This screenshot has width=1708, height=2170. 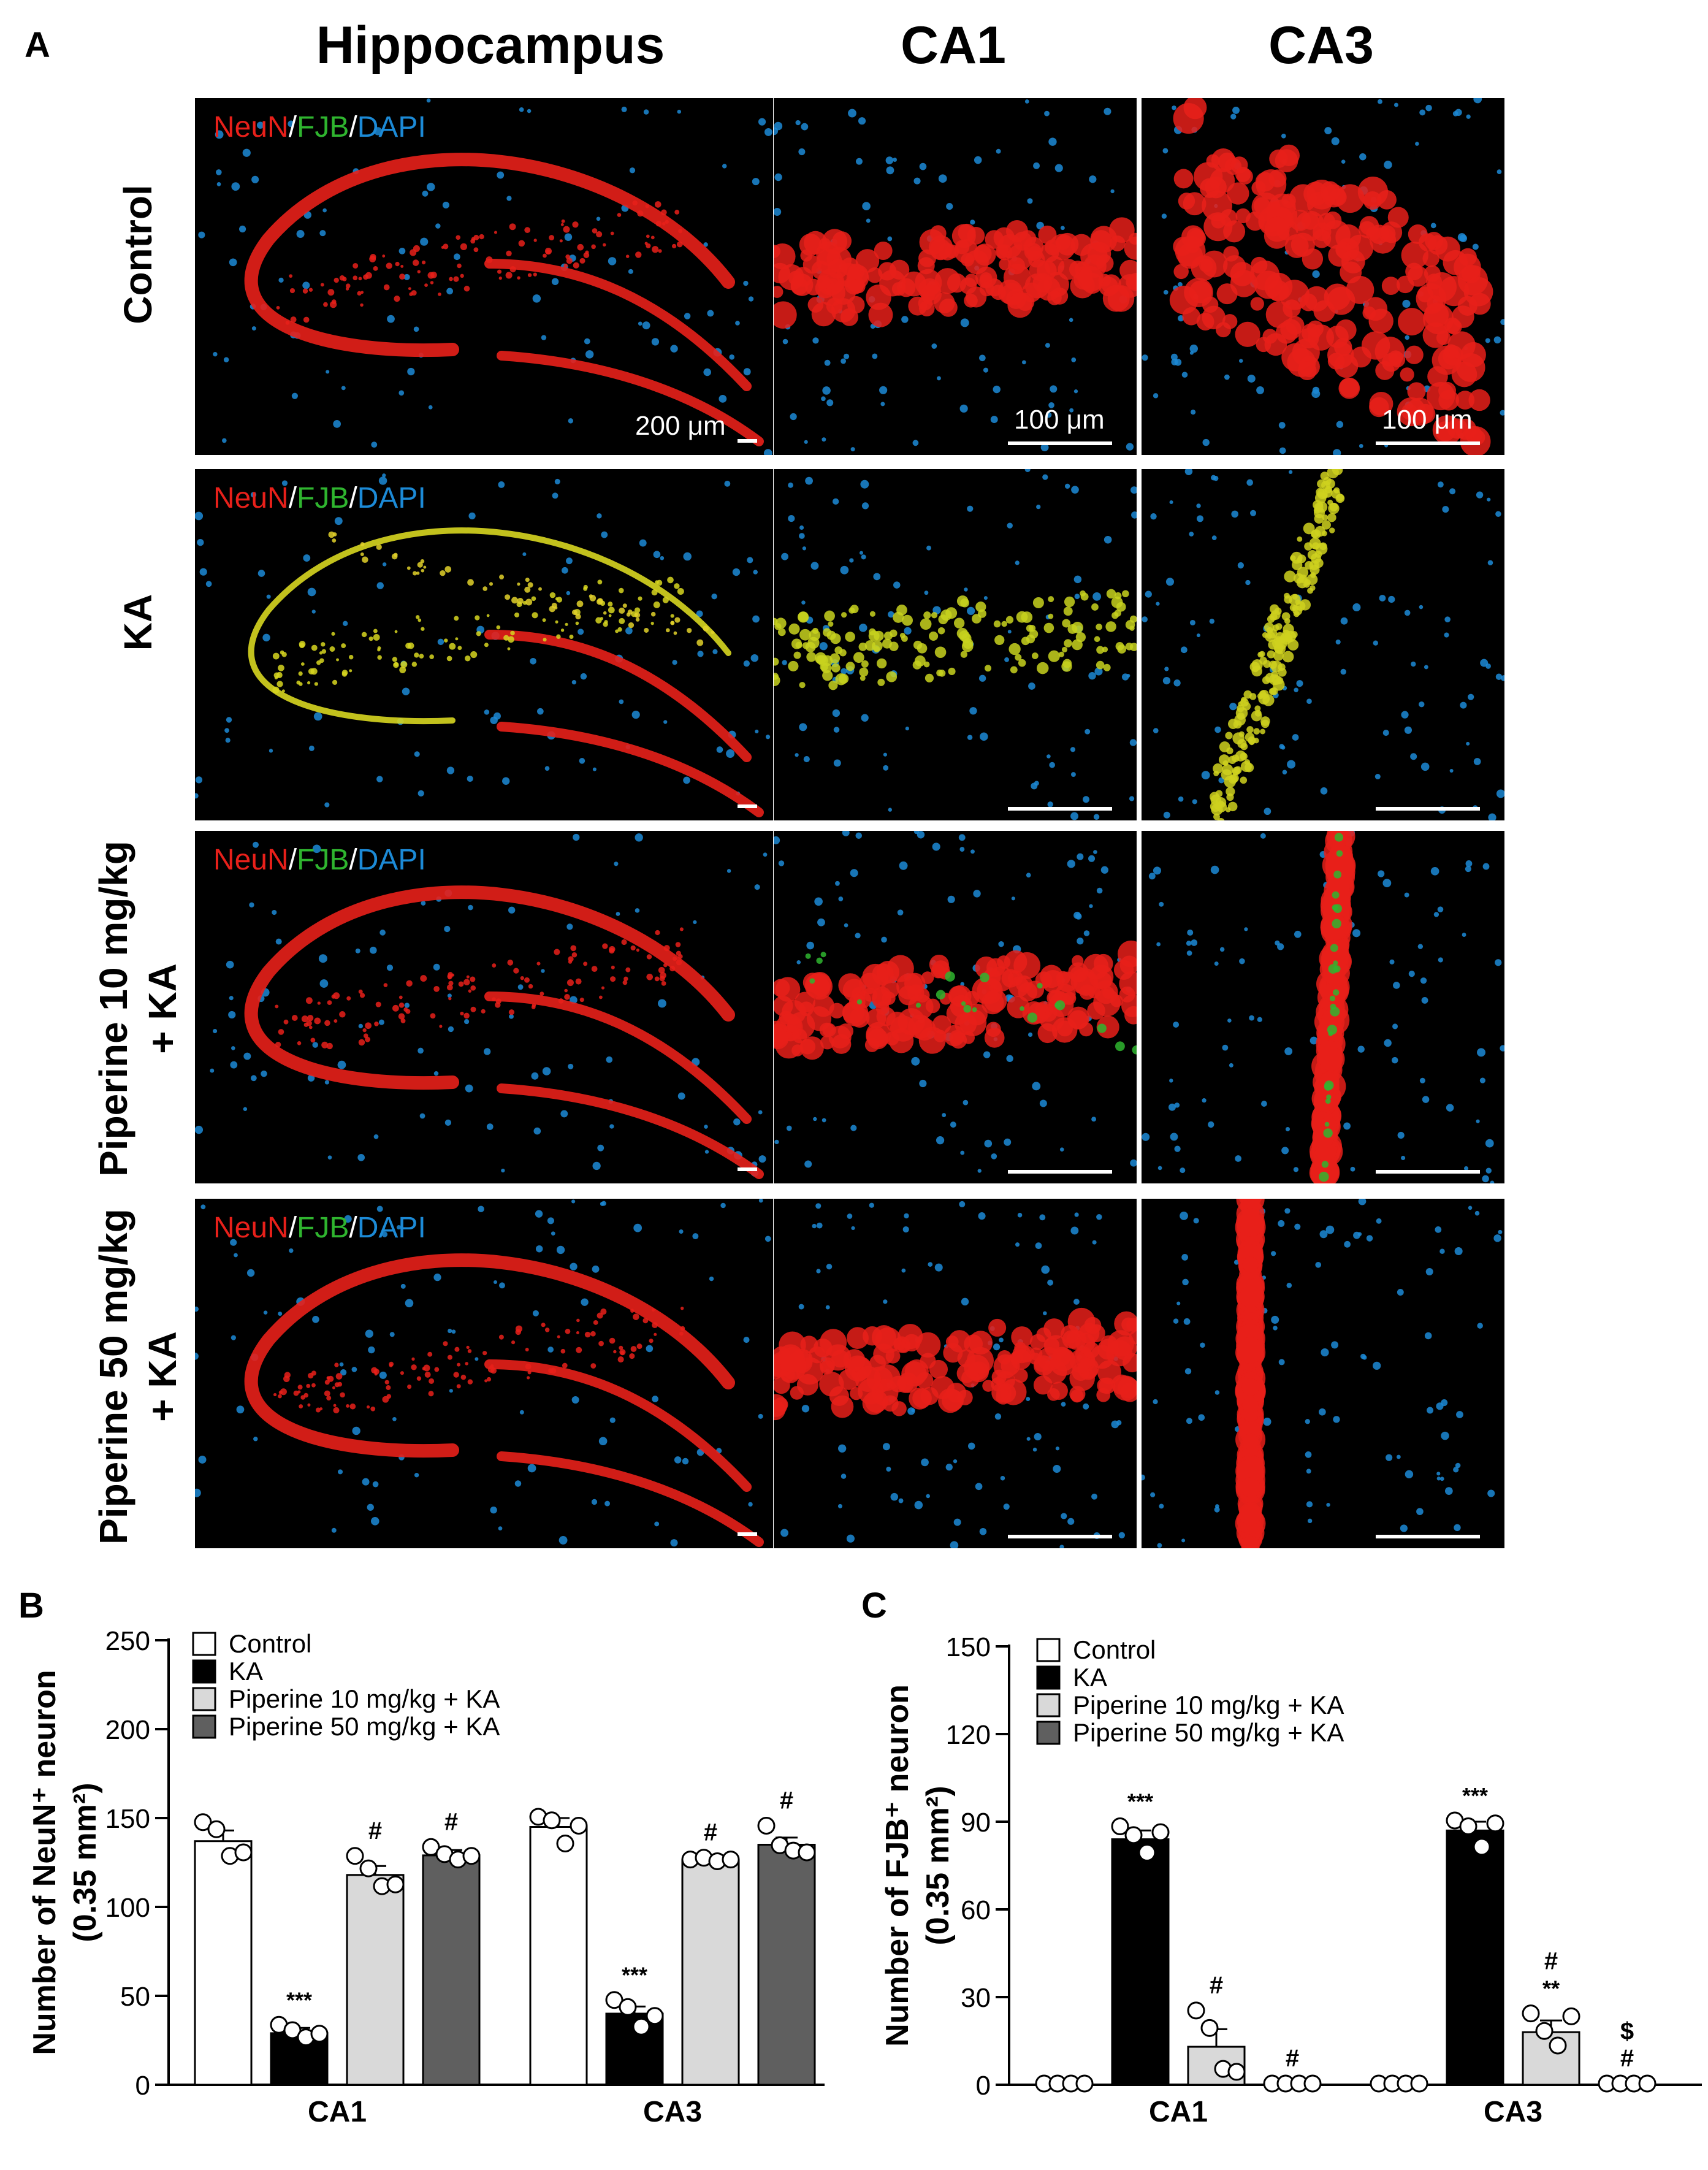 I want to click on micrograph-hippocampus-row4: NeuN/FJB/DAPI, so click(x=484, y=1373).